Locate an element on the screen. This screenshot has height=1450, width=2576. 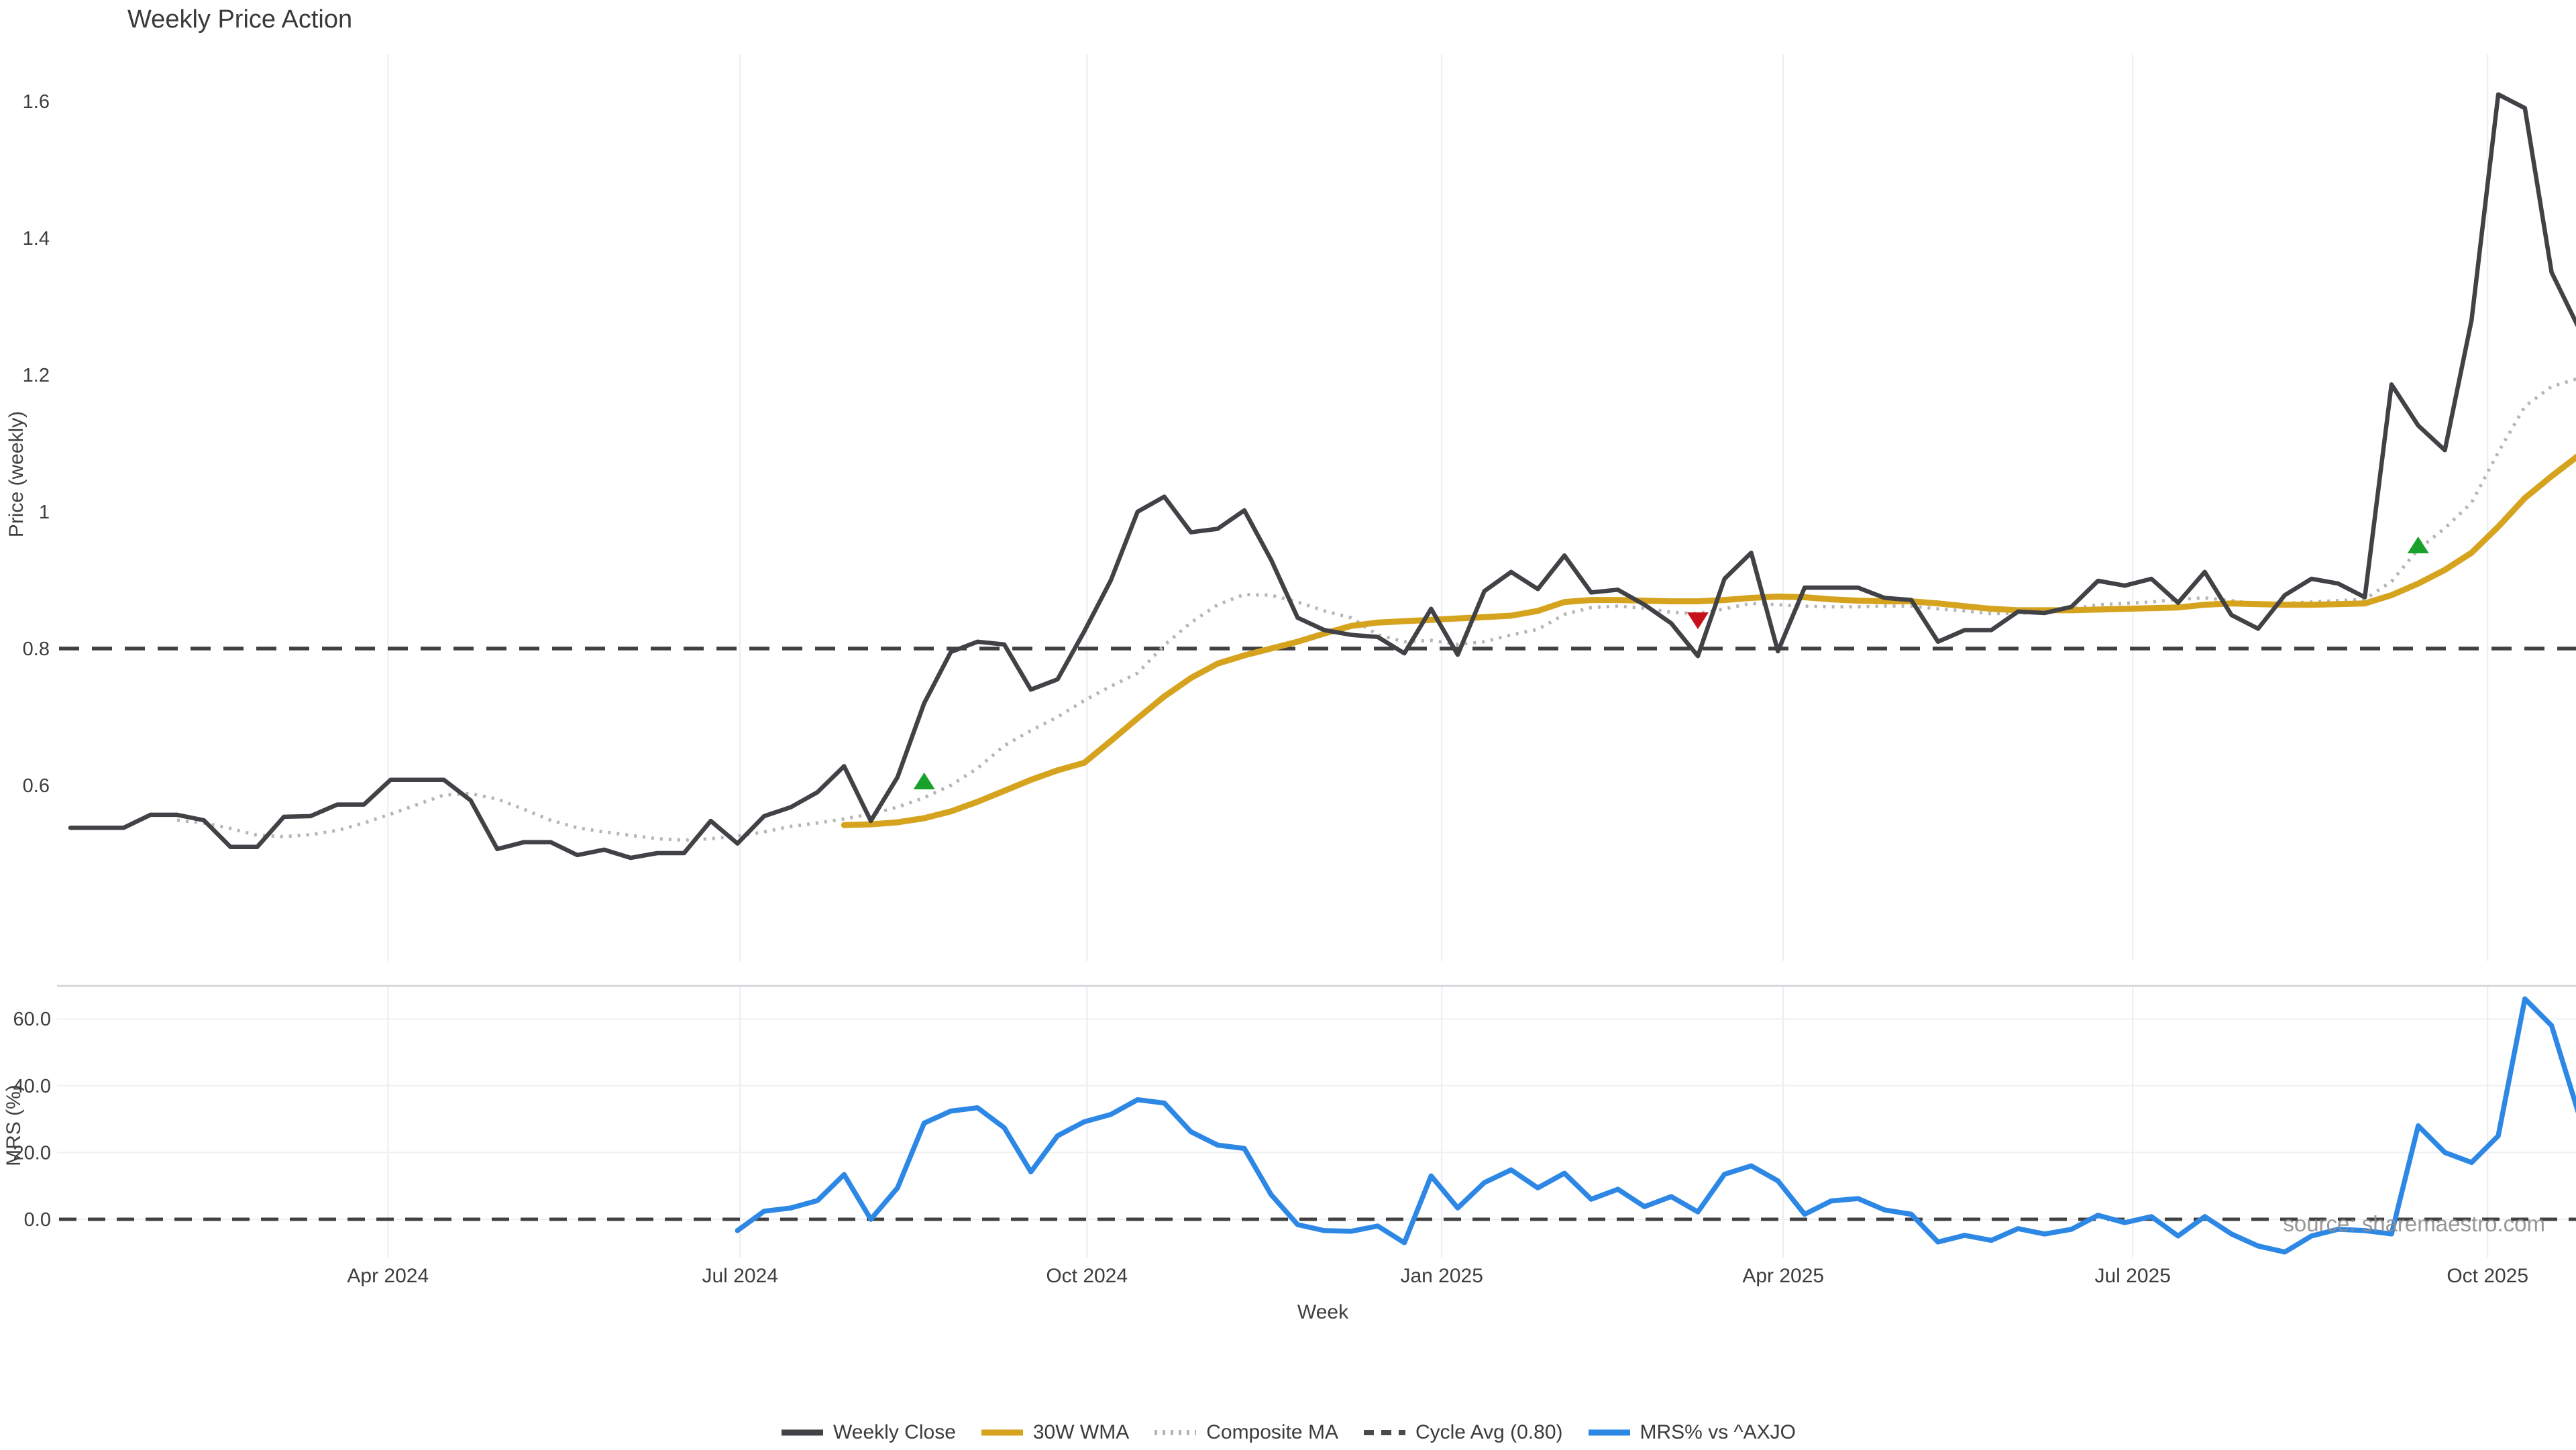
price-y-tick-label: 1.2 is located at coordinates (36, 375).